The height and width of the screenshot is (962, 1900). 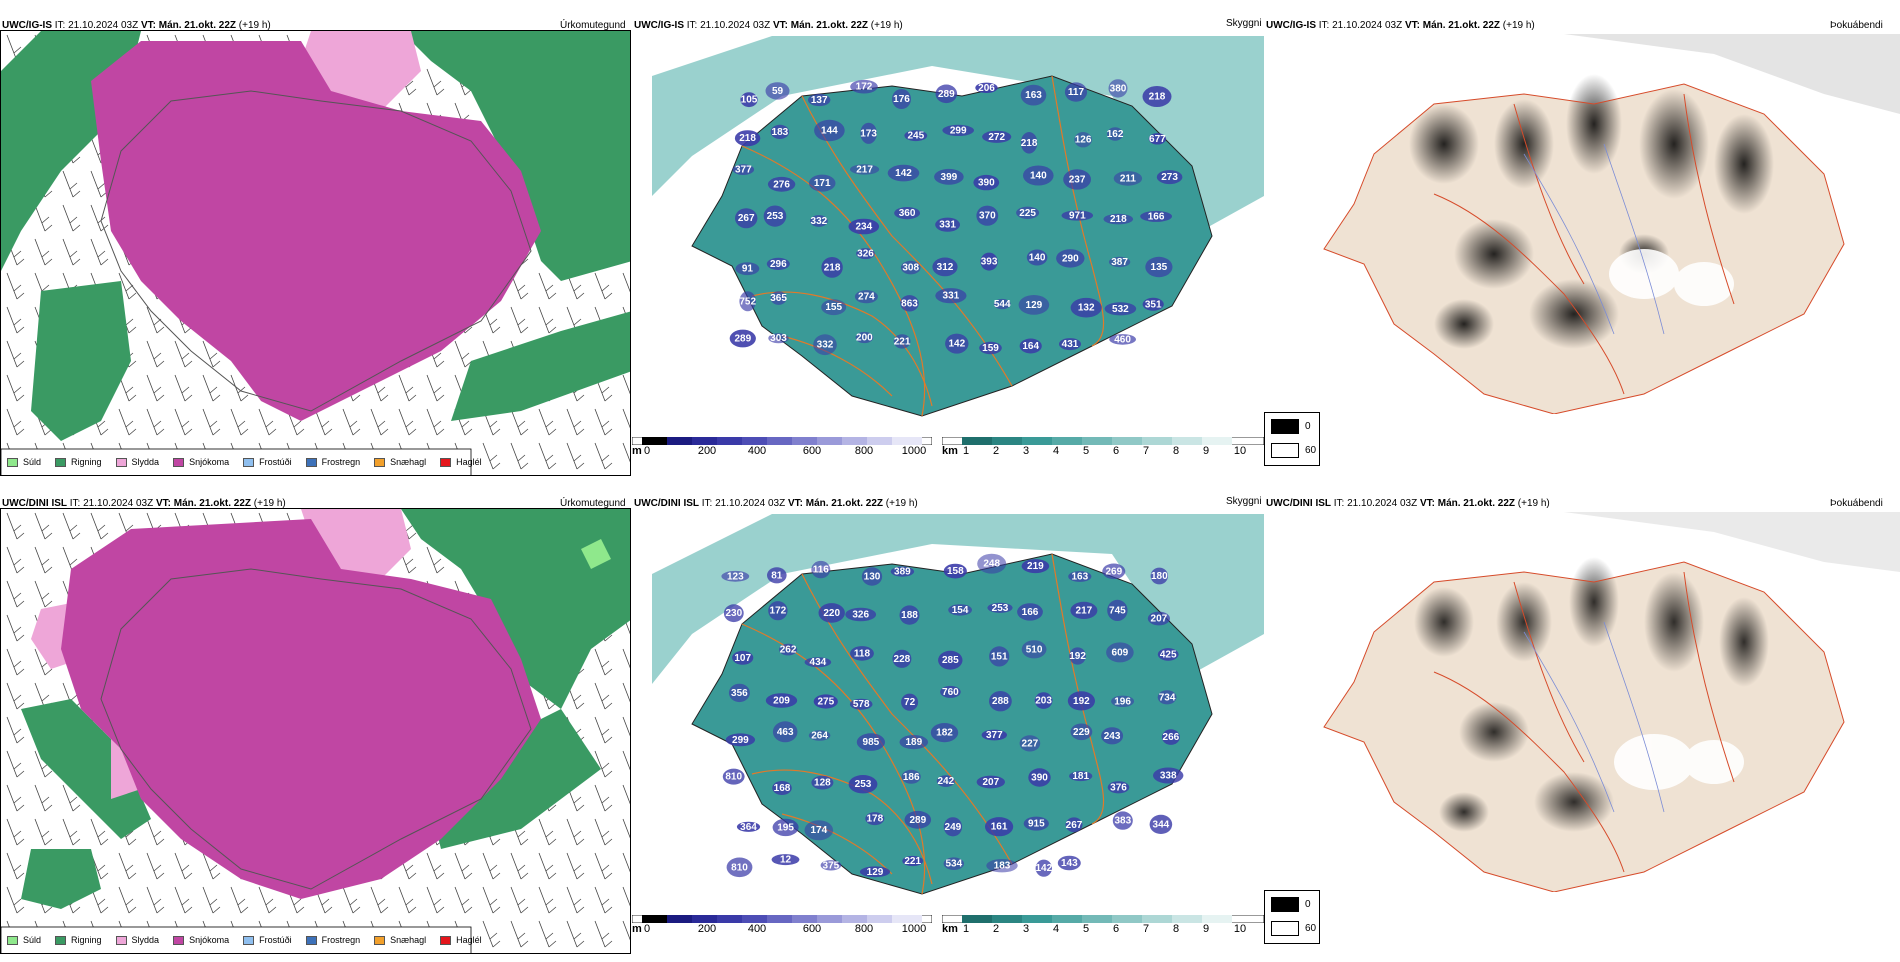 I want to click on cloud-base-label: 140, so click(x=1037, y=258).